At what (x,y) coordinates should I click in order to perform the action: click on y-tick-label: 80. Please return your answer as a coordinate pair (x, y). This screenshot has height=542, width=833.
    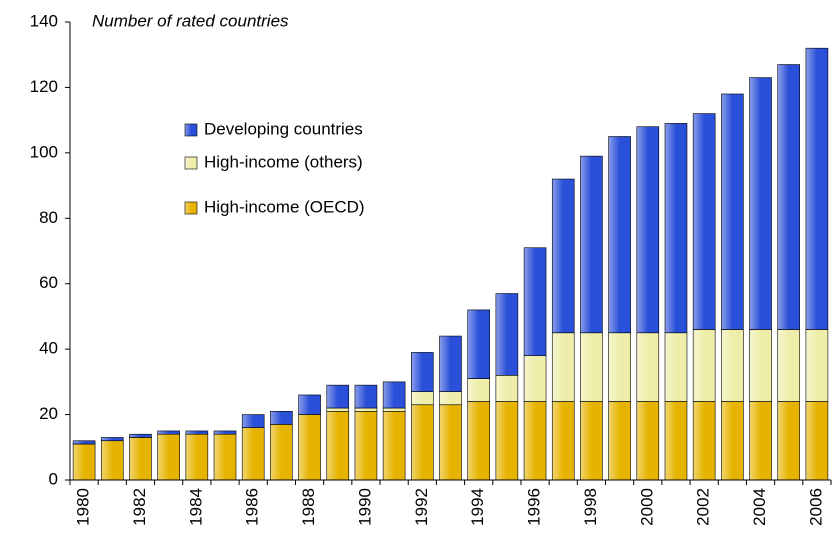
    Looking at the image, I should click on (48, 217).